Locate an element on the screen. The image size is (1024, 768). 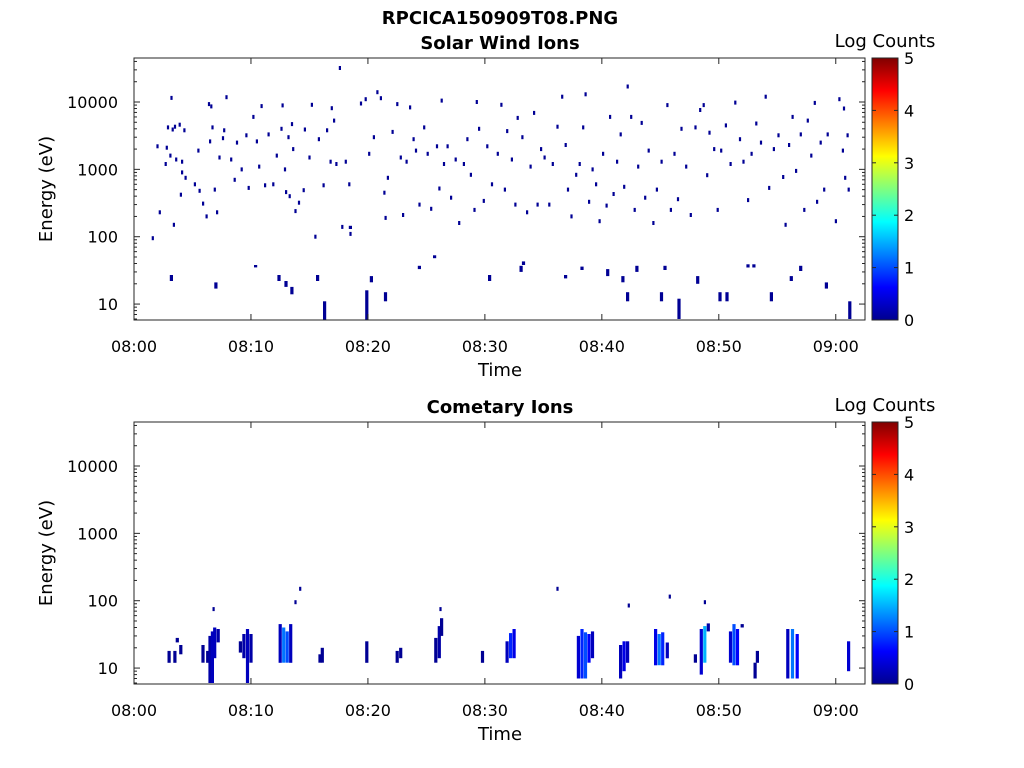
colorbar-tick-label: 3 is located at coordinates (909, 163).